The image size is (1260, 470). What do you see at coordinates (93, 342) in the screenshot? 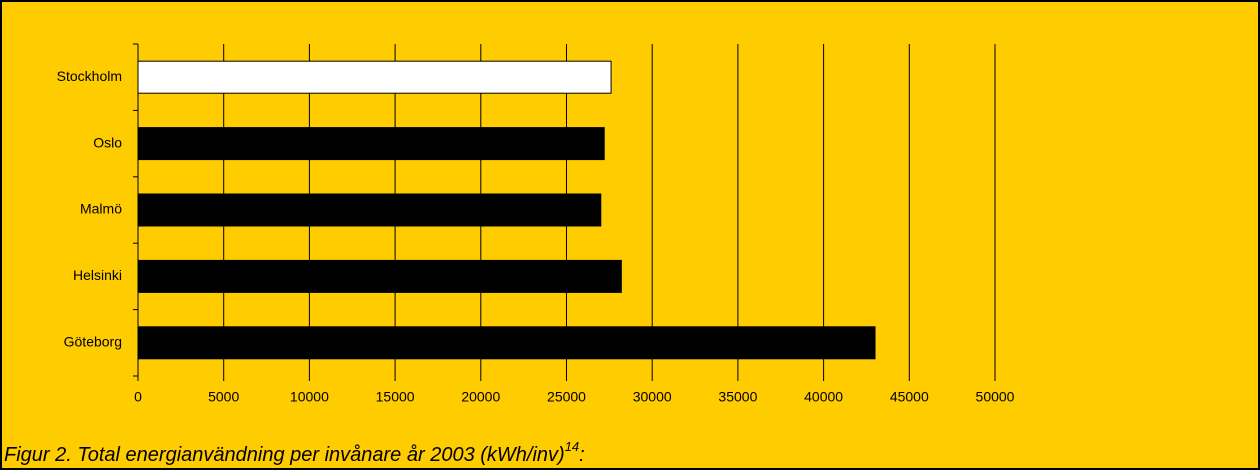
I see `y-tick-label: Göteborg` at bounding box center [93, 342].